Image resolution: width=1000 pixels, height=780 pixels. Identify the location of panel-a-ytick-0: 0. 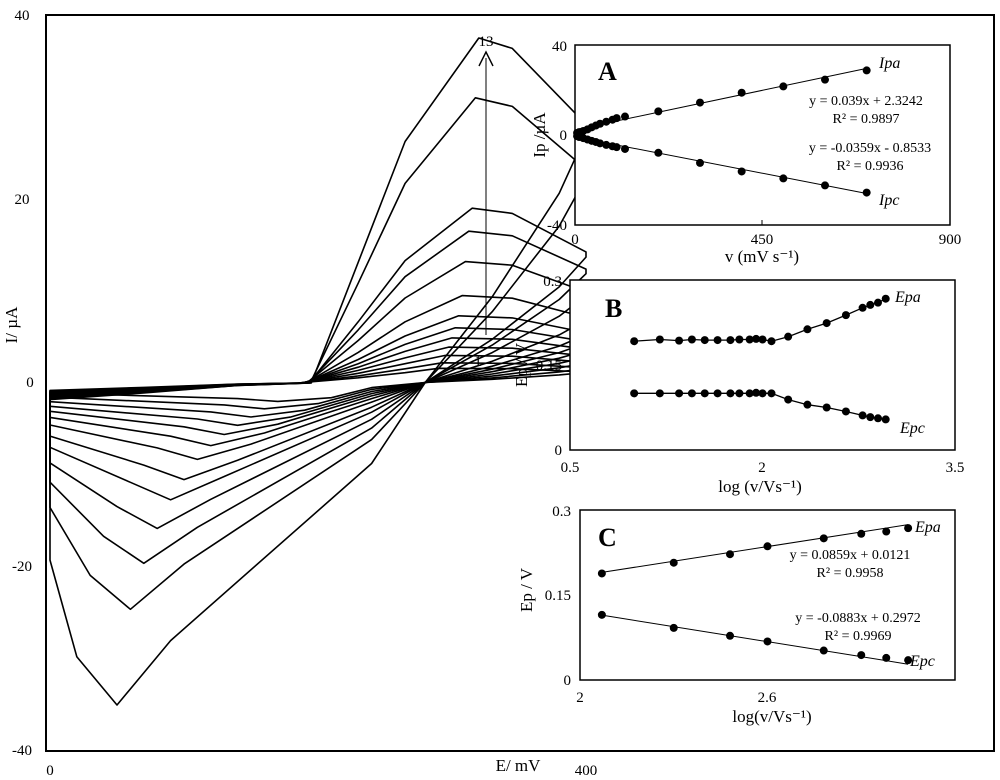
(564, 136).